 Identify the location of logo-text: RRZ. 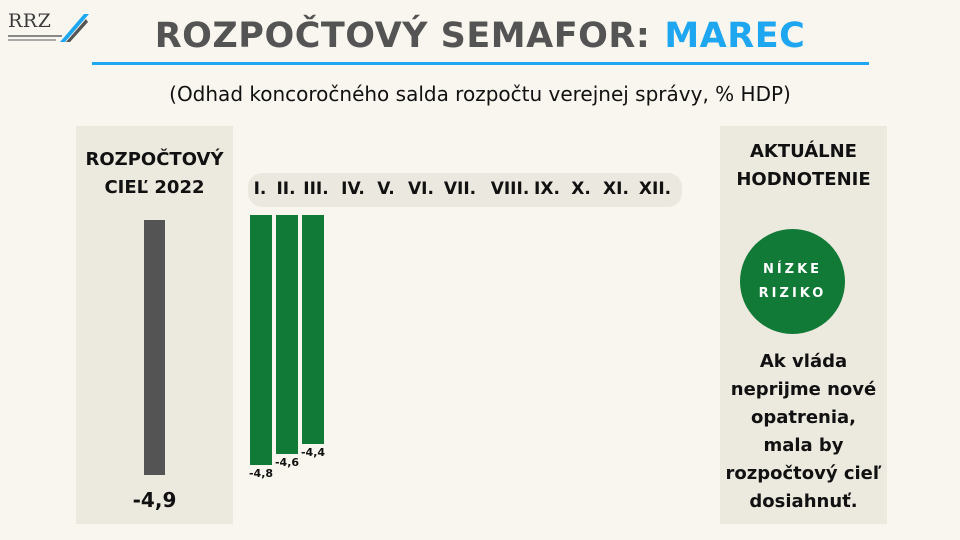
(30, 21).